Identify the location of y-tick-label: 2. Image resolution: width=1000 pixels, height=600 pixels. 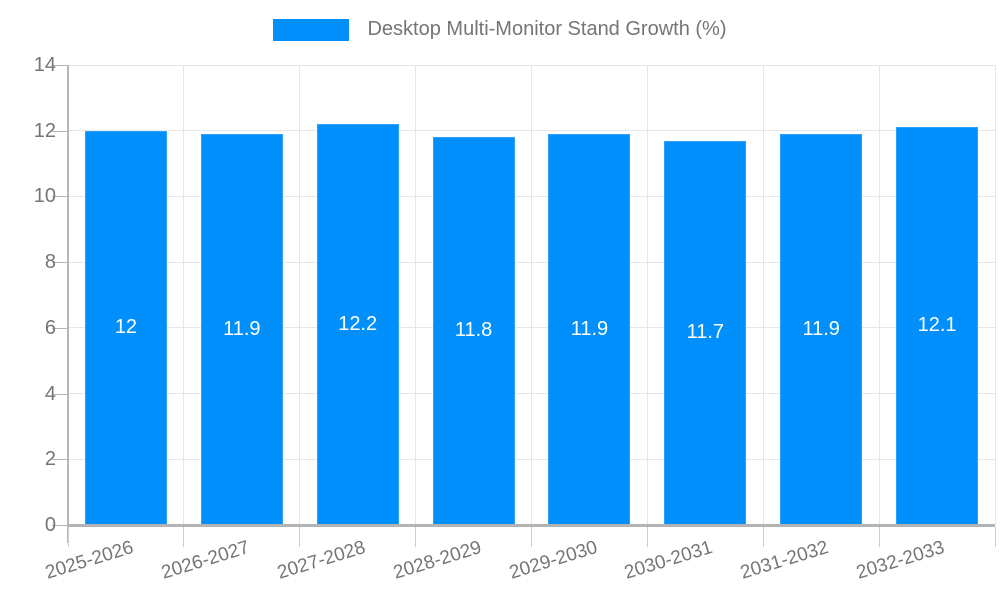
(50, 459).